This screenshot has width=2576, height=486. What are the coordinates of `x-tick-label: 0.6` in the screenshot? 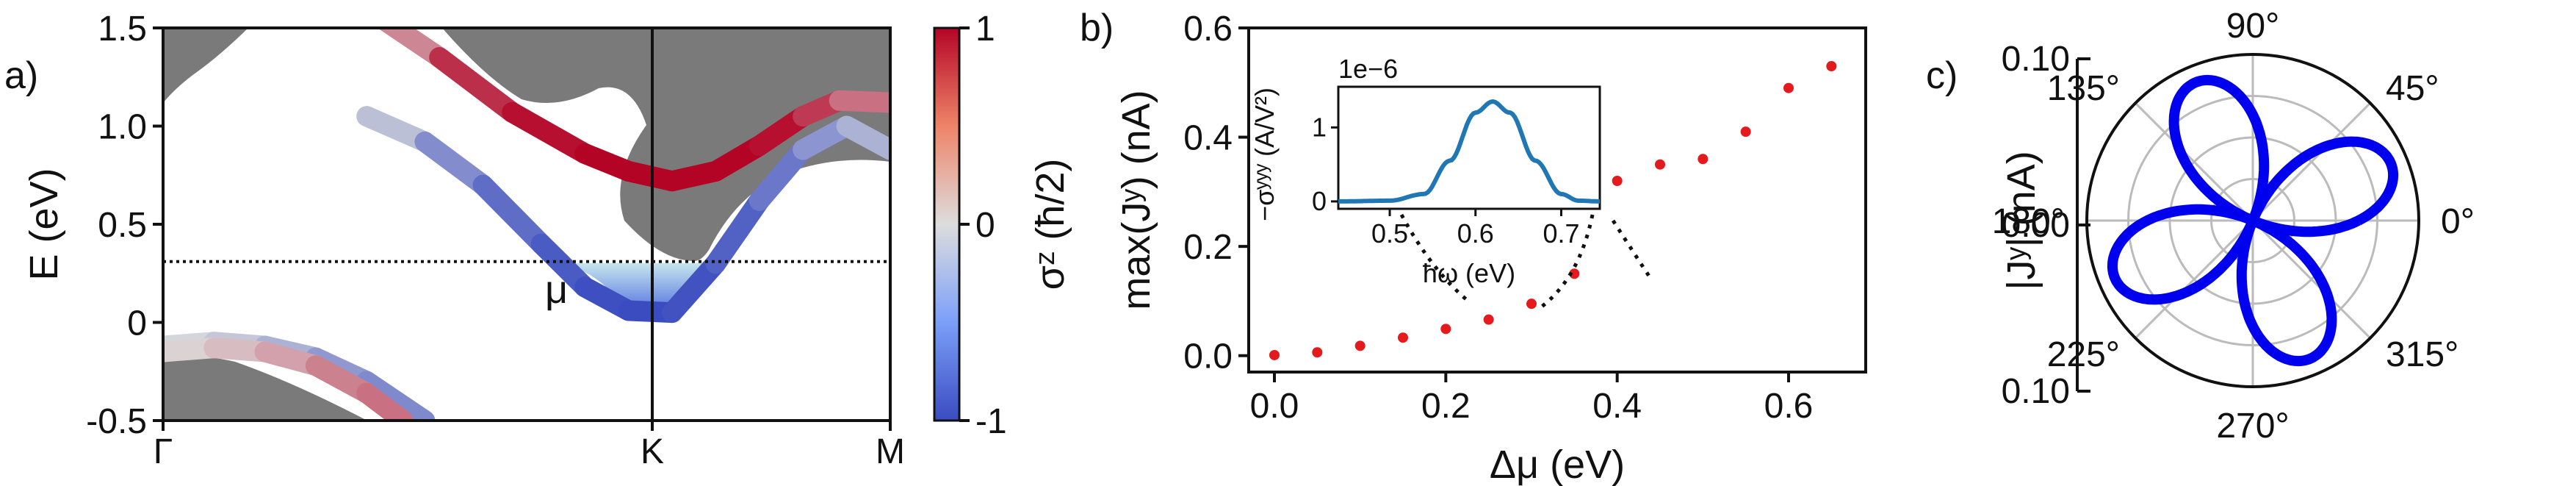 It's located at (1789, 406).